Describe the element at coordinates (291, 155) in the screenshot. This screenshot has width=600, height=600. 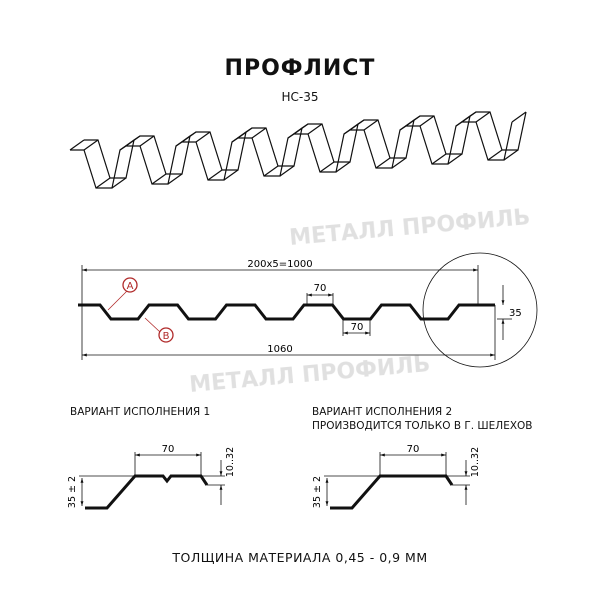
I see `sheet-front-edge` at that location.